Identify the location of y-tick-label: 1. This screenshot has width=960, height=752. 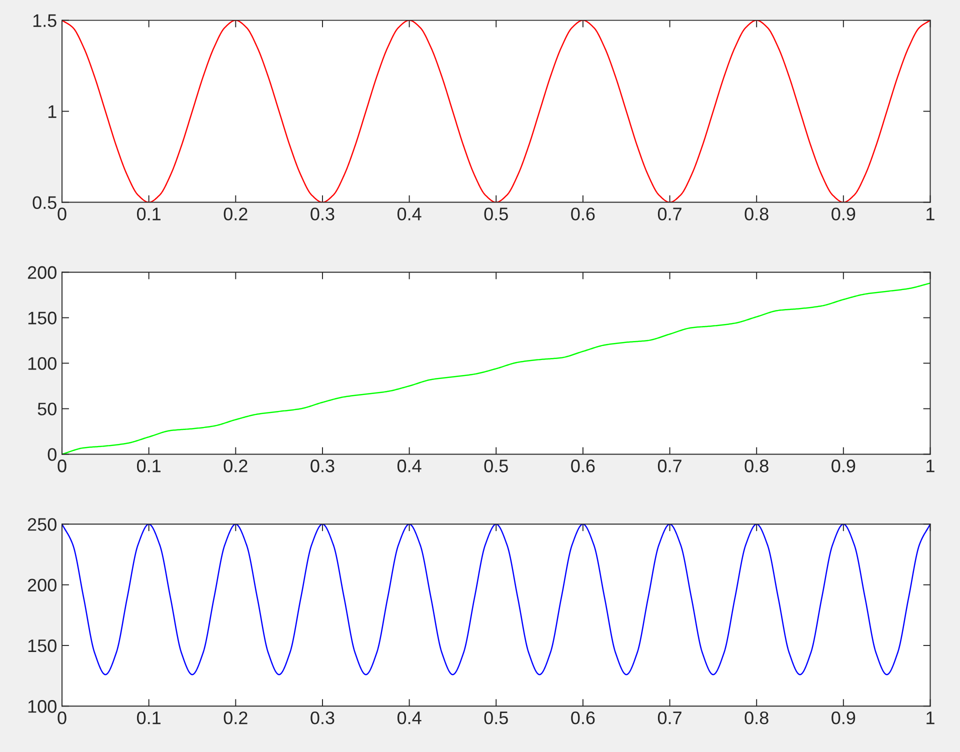
(52, 111).